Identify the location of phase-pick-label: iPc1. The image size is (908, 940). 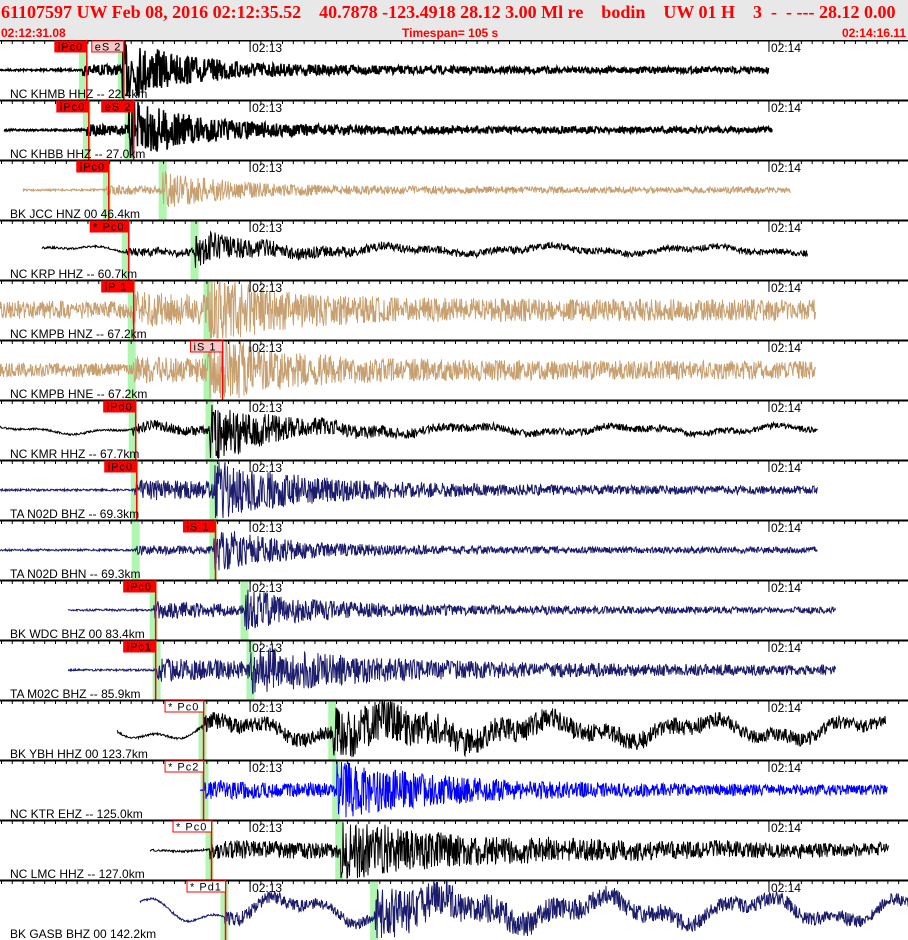
(139, 648).